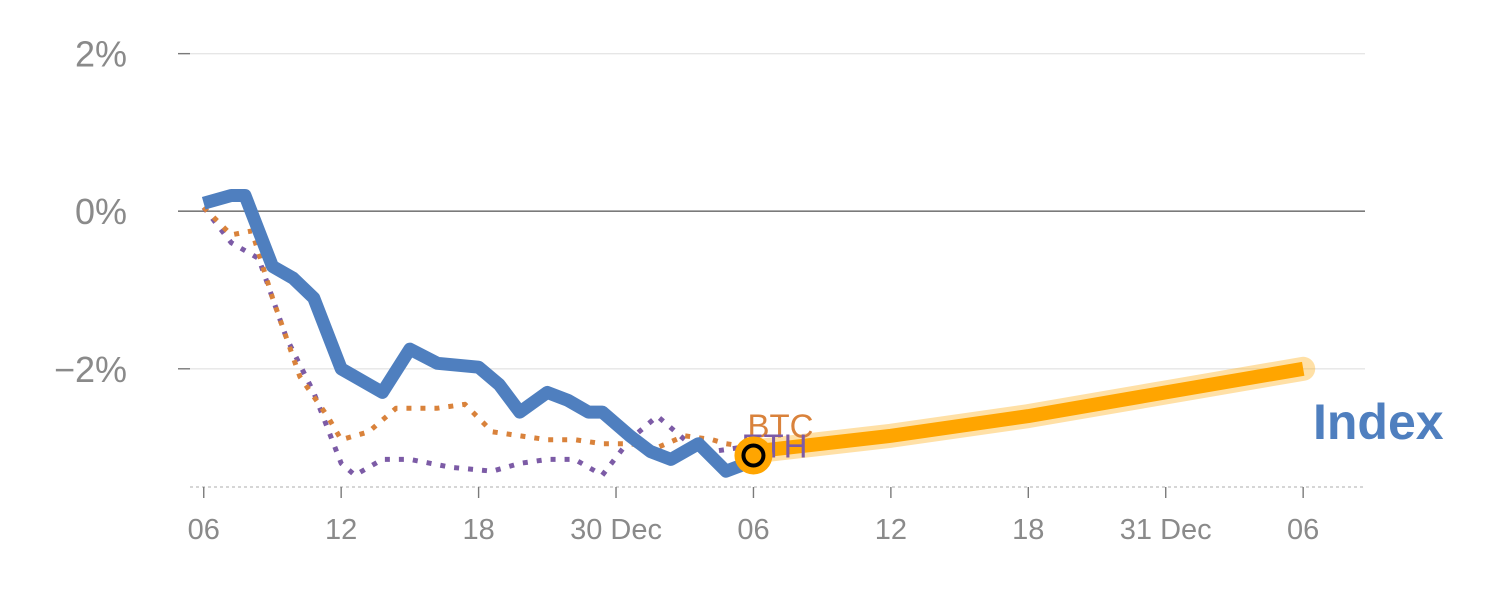 This screenshot has width=1500, height=600. Describe the element at coordinates (101, 54) in the screenshot. I see `y-tick-label: 2%` at that location.